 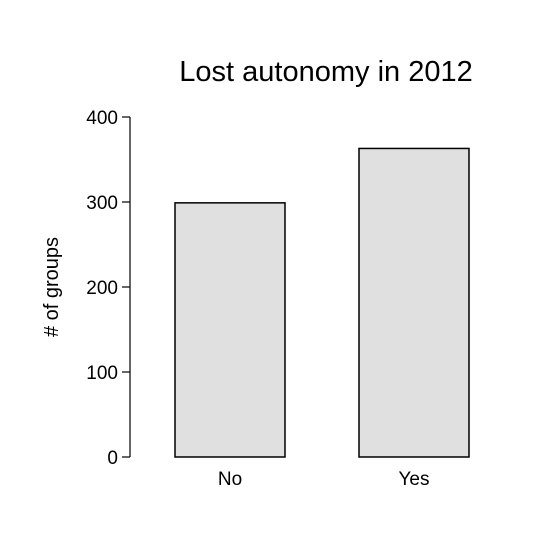 I want to click on y-tick-label: 0, so click(x=112, y=458).